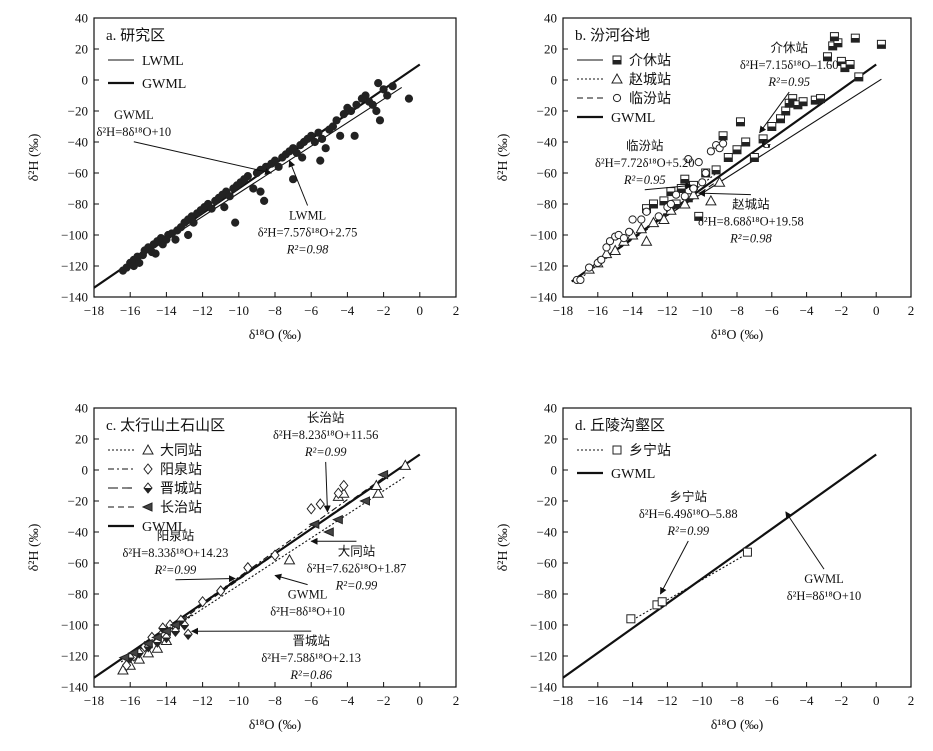 The image size is (933, 751). I want to click on x-tick-label: 0, so click(876, 310).